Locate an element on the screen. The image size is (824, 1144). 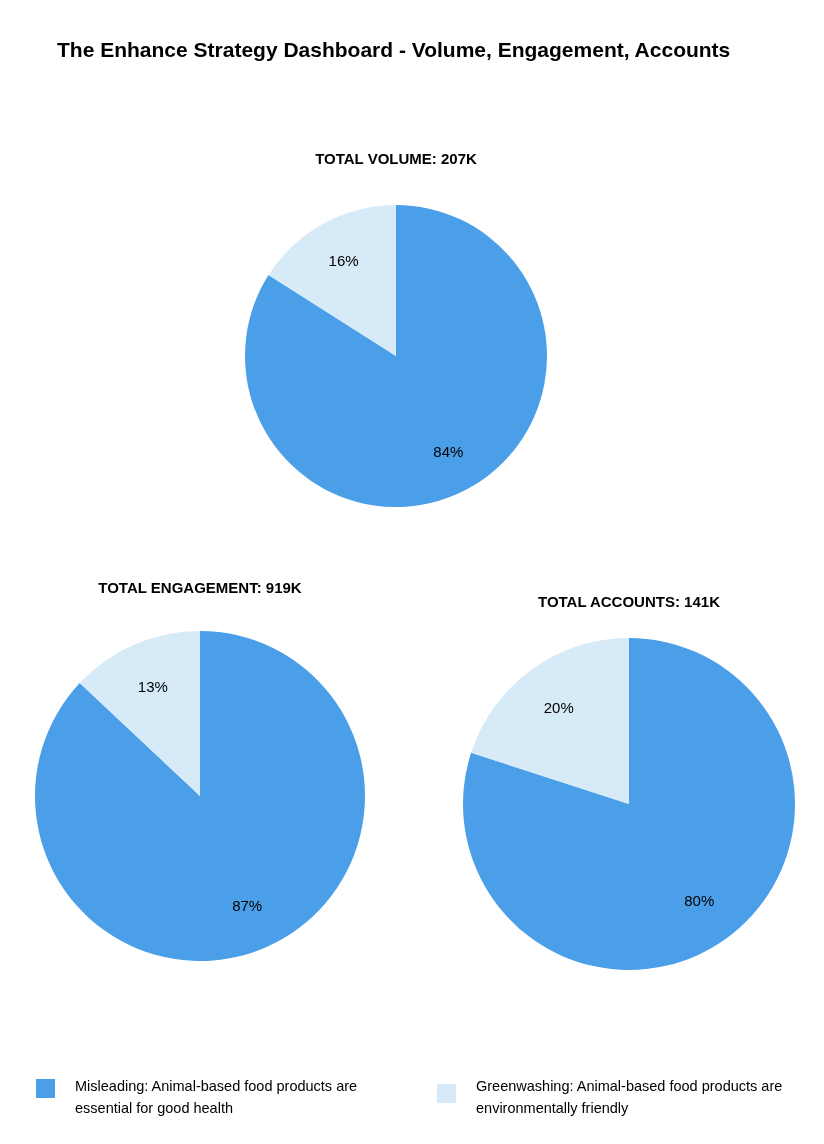
chart-title: TOTAL VOLUME: 207K is located at coordinates (396, 158).